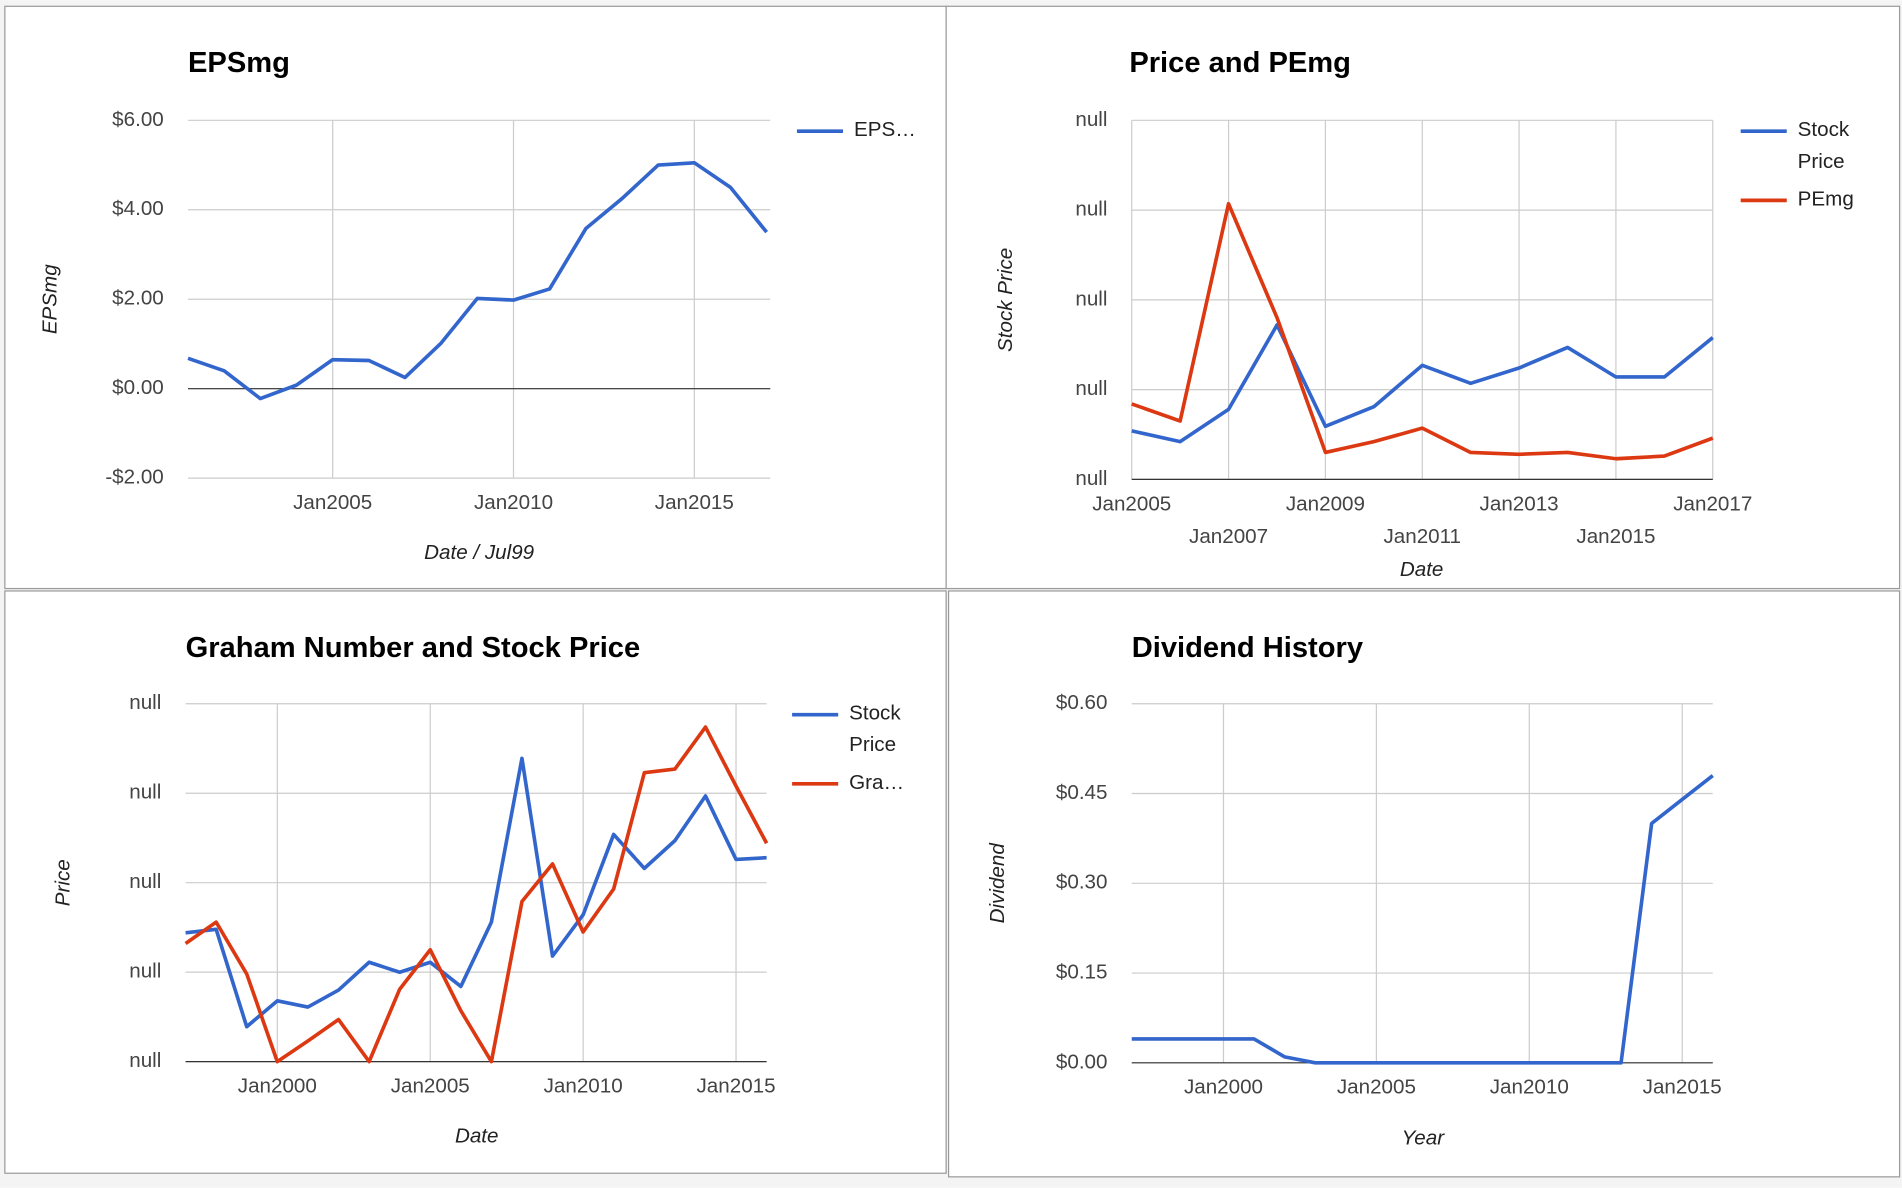 The width and height of the screenshot is (1902, 1188). What do you see at coordinates (1082, 702) in the screenshot?
I see `y-tick-label: $0.60` at bounding box center [1082, 702].